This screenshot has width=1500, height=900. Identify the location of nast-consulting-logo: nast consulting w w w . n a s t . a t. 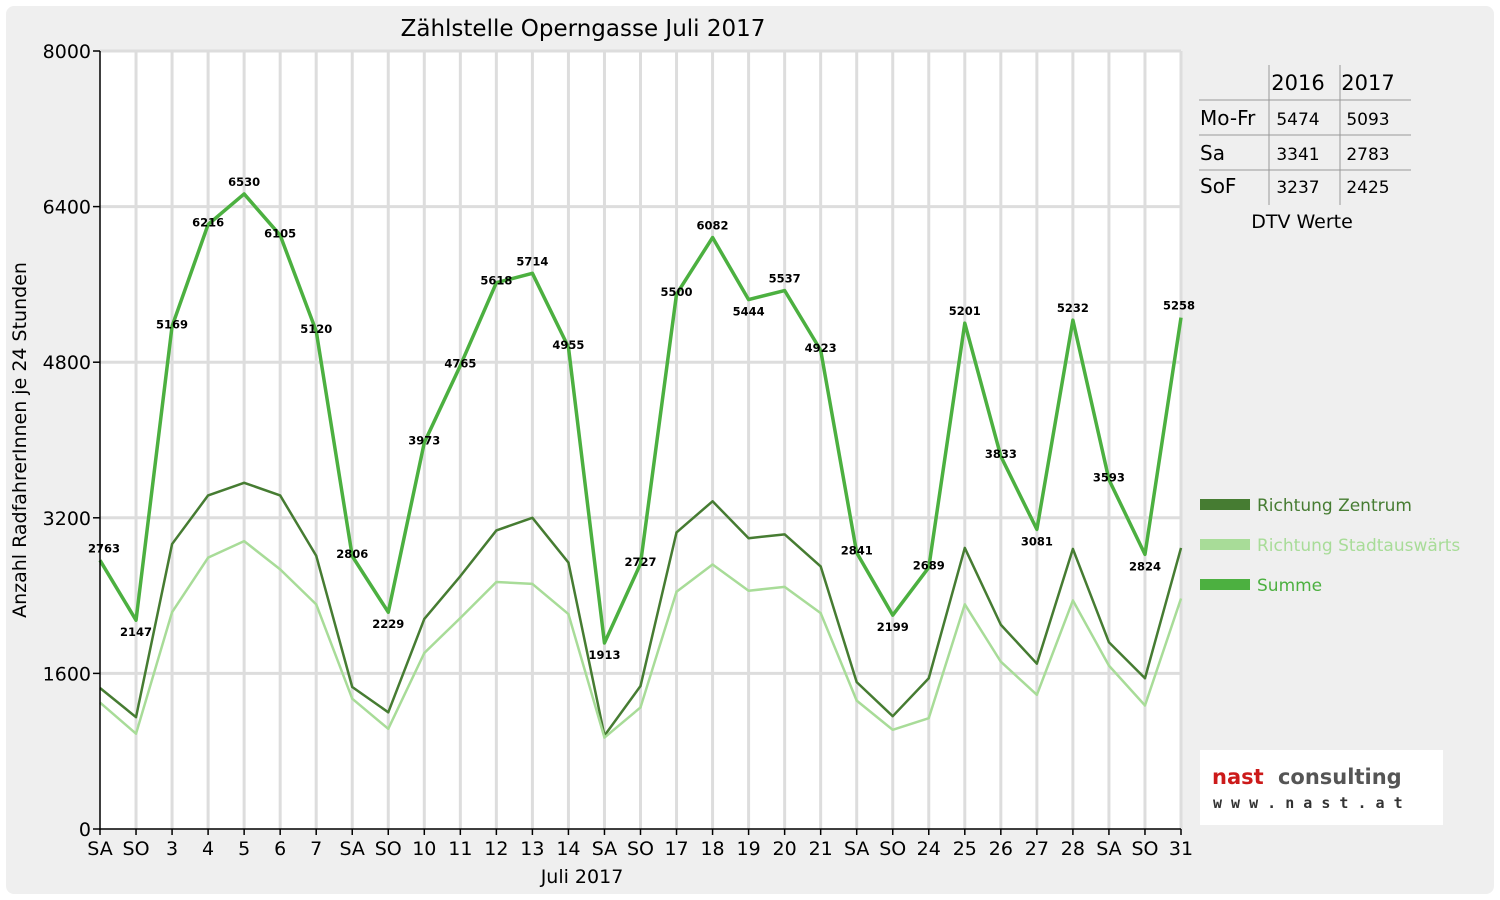
(1321, 787).